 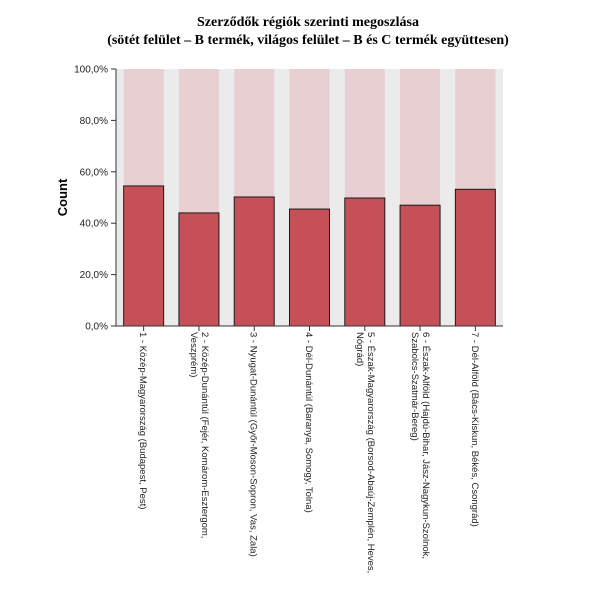 What do you see at coordinates (94, 121) in the screenshot?
I see `y-tick-label: 80,0%` at bounding box center [94, 121].